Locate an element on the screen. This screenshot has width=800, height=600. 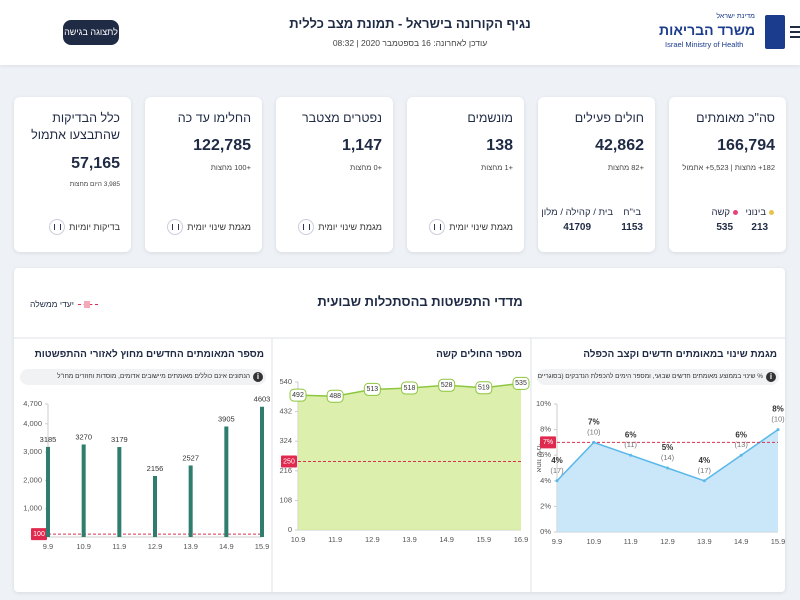
y-tick-label: 324 is located at coordinates (285, 440).